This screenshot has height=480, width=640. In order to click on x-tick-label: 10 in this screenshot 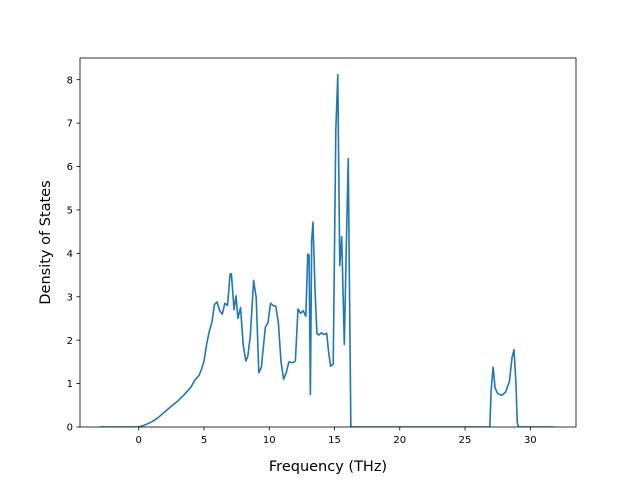, I will do `click(269, 440)`.